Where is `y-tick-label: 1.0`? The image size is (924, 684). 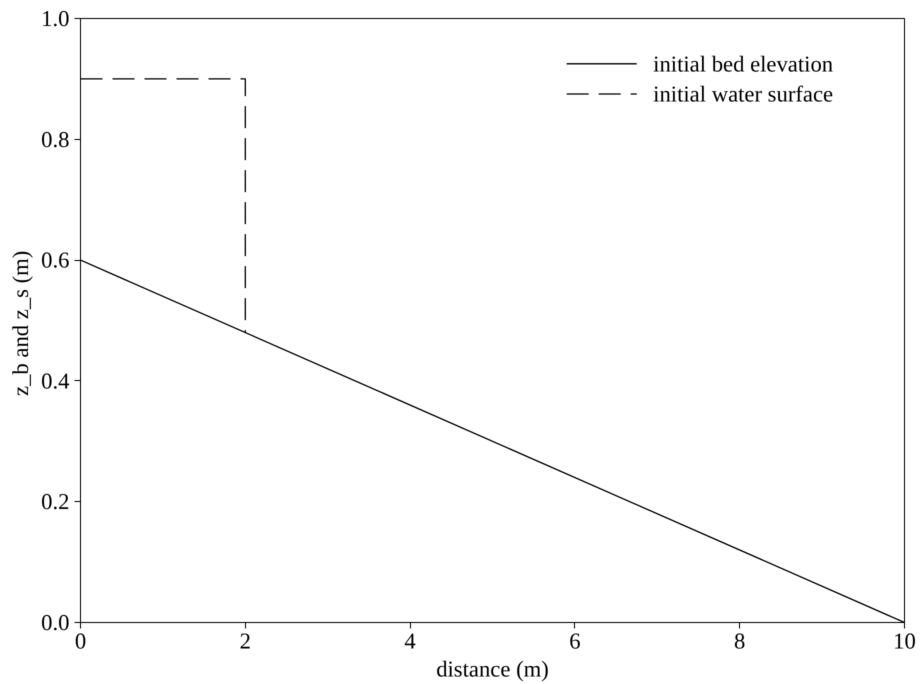
y-tick-label: 1.0 is located at coordinates (55, 18).